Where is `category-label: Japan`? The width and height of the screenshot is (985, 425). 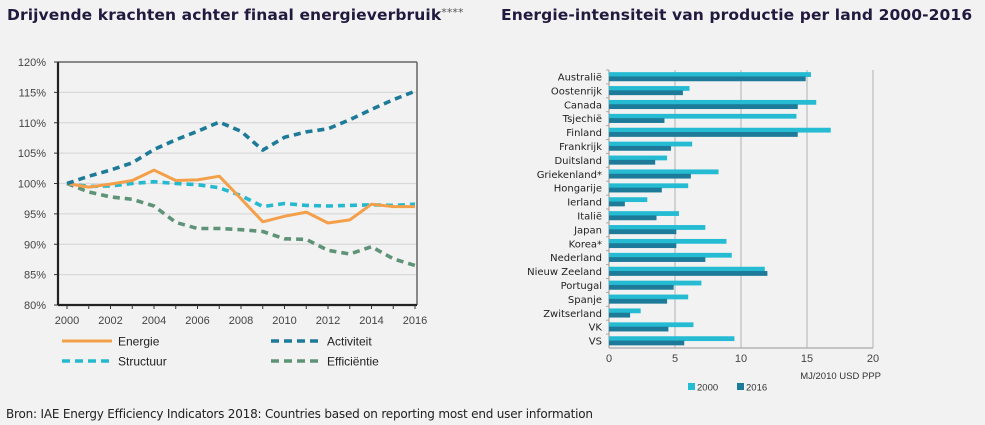
category-label: Japan is located at coordinates (587, 230).